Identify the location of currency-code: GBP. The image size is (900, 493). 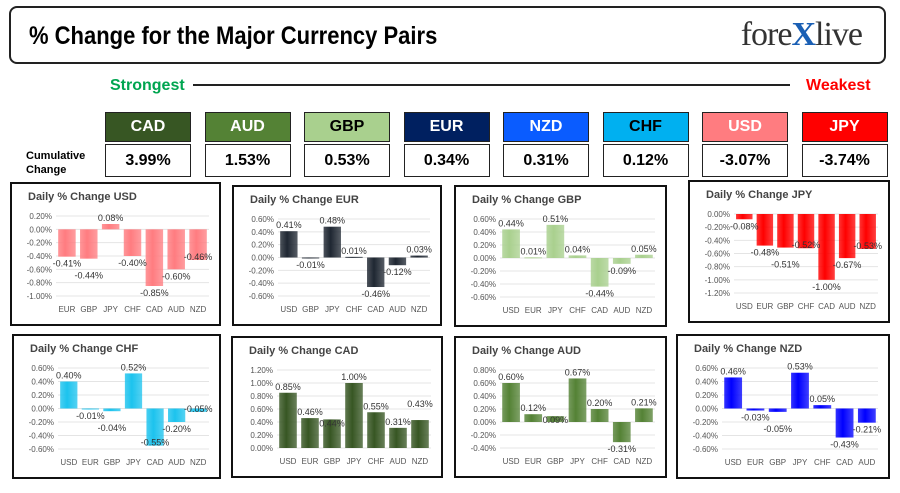
(347, 127).